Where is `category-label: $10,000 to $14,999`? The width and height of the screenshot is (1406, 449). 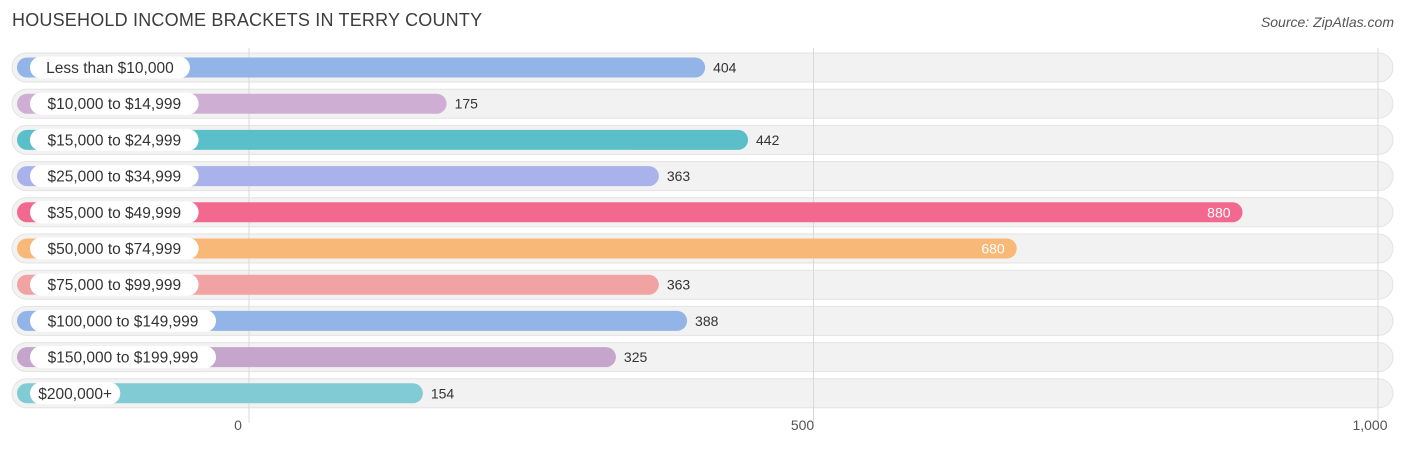
category-label: $10,000 to $14,999 is located at coordinates (114, 104).